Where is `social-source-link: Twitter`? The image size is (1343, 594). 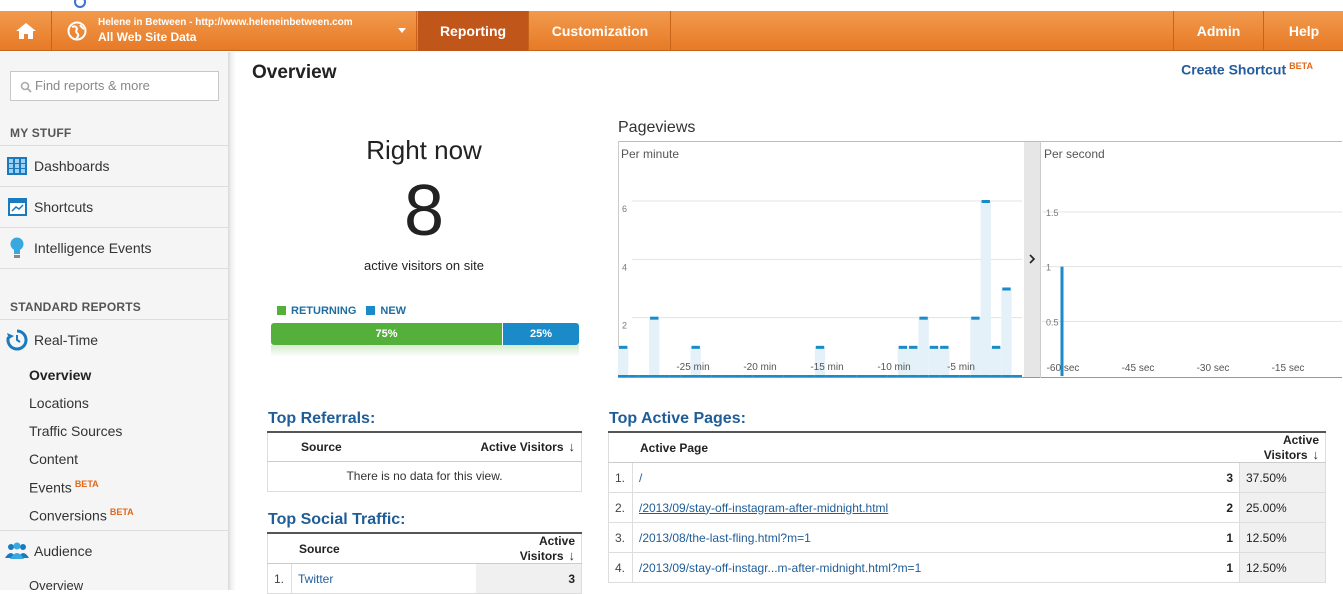 social-source-link: Twitter is located at coordinates (383, 578).